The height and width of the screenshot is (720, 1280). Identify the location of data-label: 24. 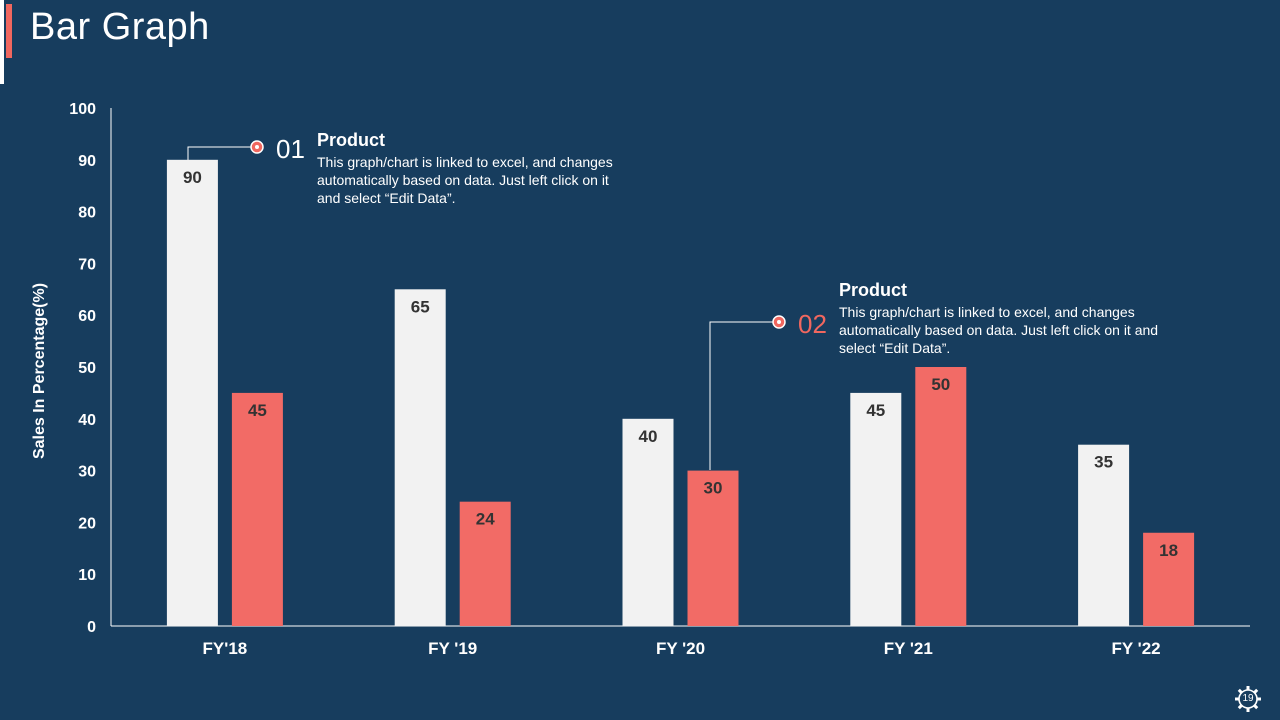
(485, 519).